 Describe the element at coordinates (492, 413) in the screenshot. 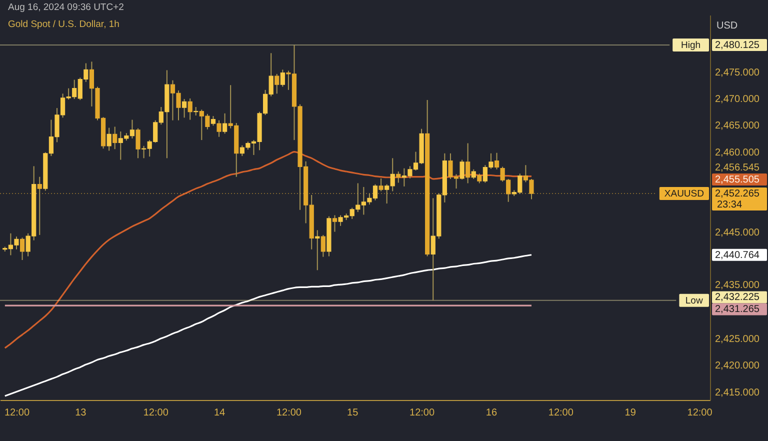

I see `x-tick-label: 16` at that location.